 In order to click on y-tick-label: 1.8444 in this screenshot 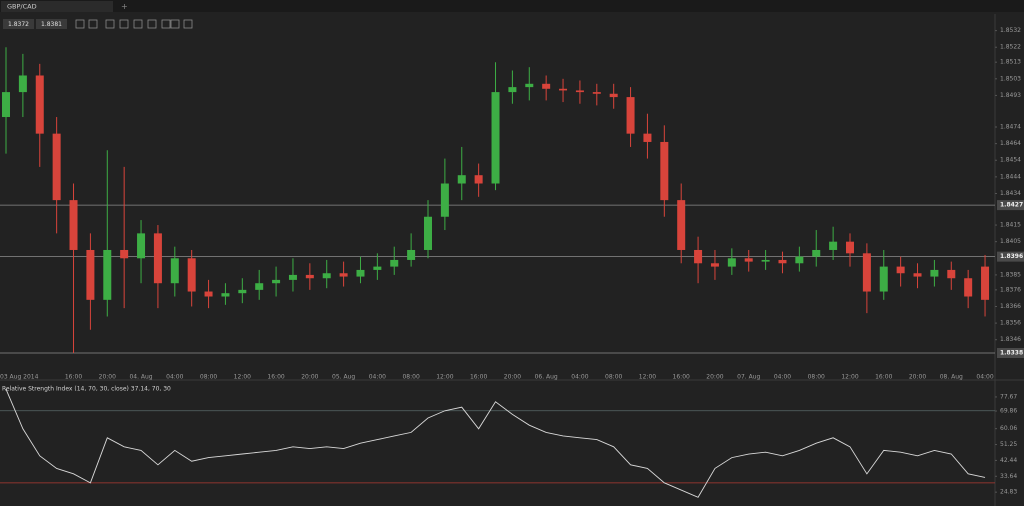, I will do `click(1010, 176)`.